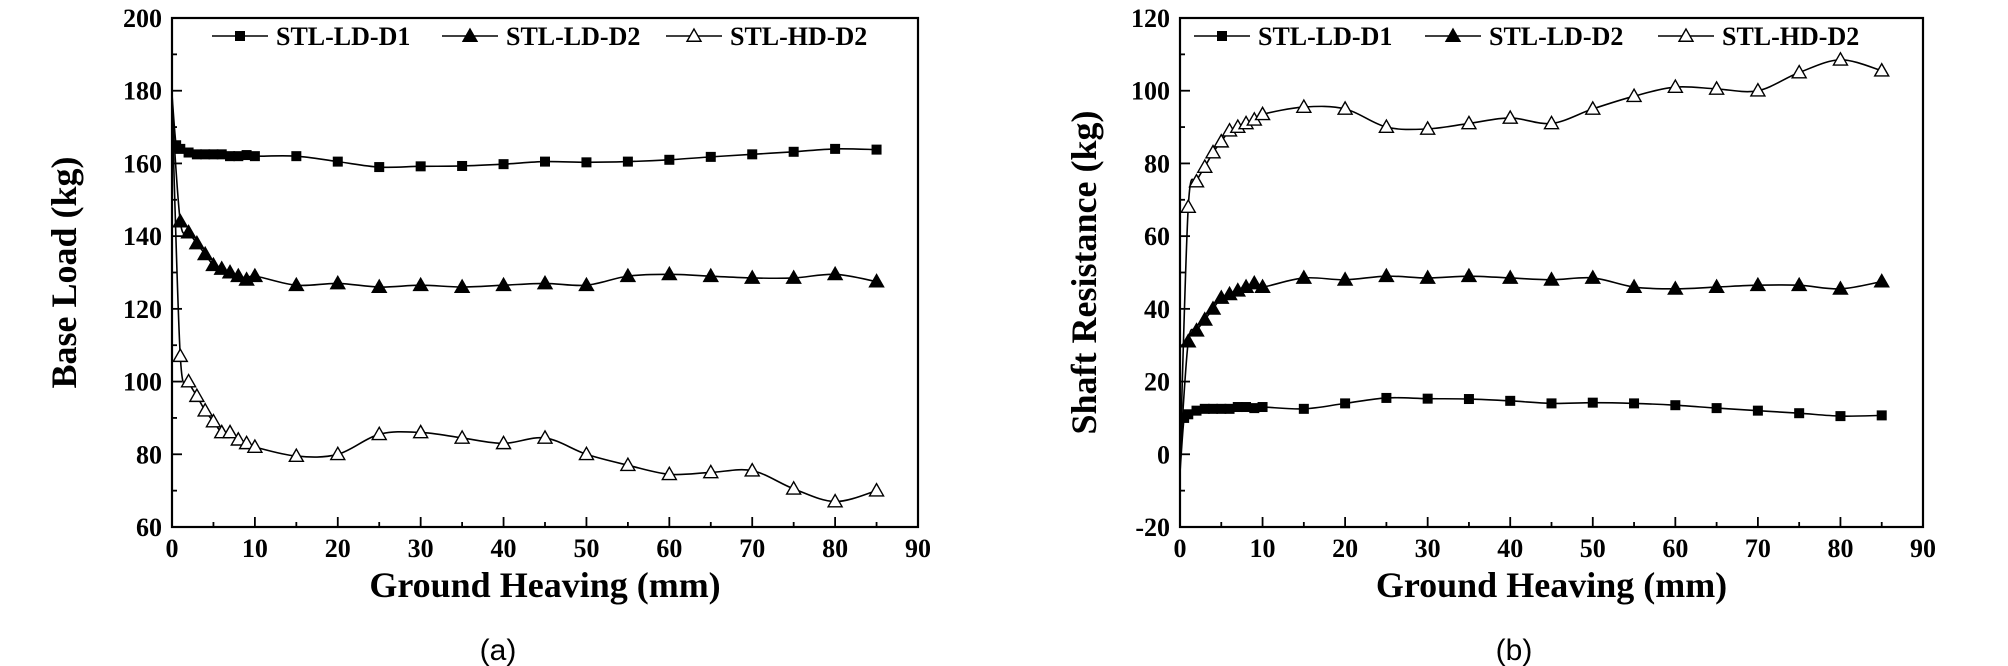  What do you see at coordinates (573, 36) in the screenshot?
I see `panel-a-legend-label: STL-LD-D2` at bounding box center [573, 36].